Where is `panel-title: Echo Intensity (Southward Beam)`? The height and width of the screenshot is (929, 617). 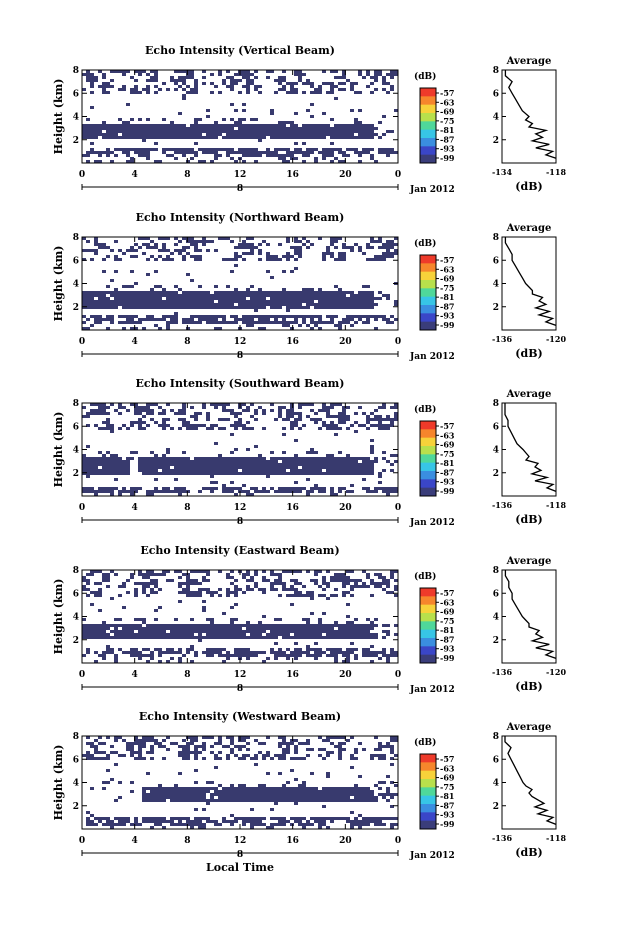 panel-title: Echo Intensity (Southward Beam) is located at coordinates (240, 383).